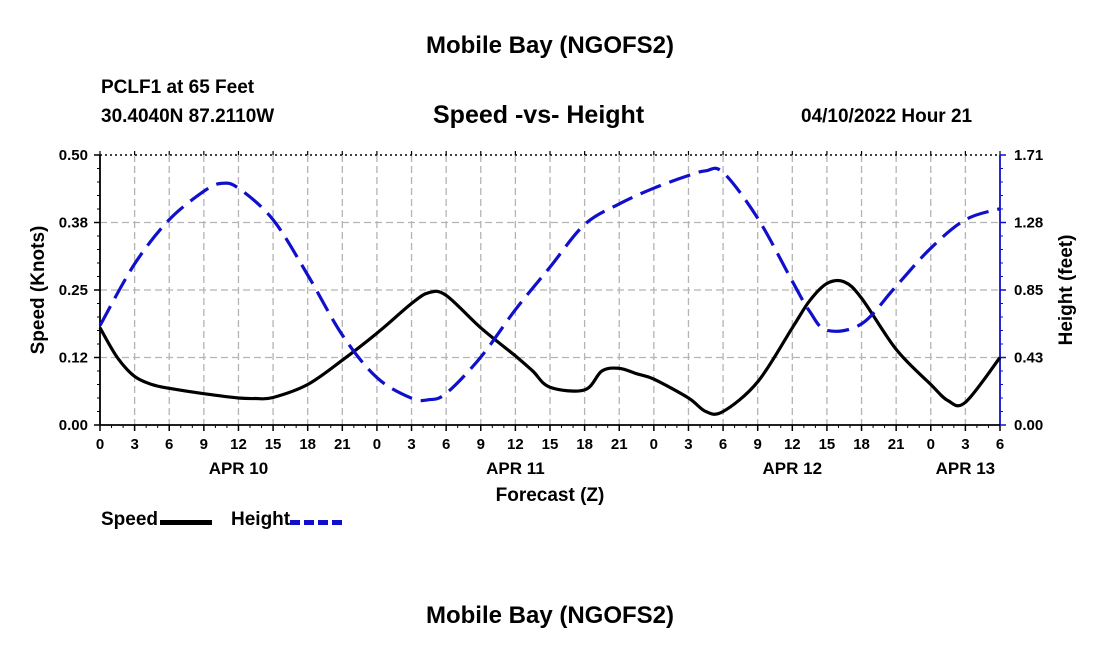  What do you see at coordinates (178, 87) in the screenshot?
I see `station-label: PCLF1 at 65 Feet` at bounding box center [178, 87].